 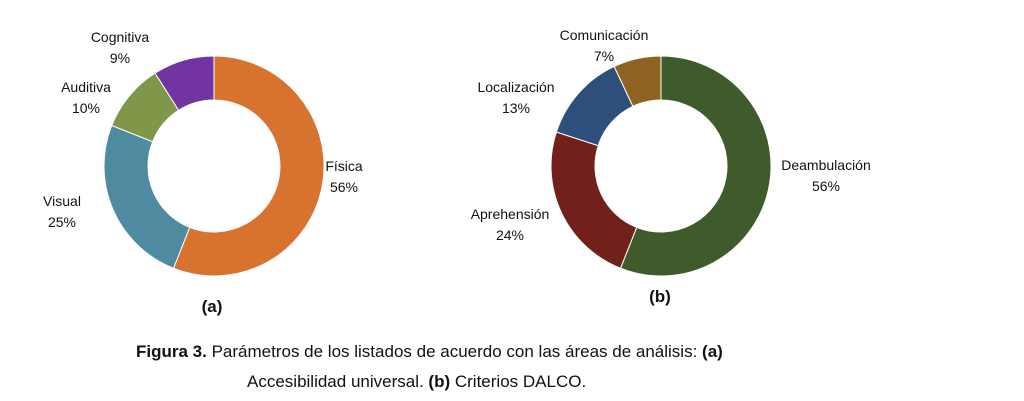 What do you see at coordinates (660, 296) in the screenshot?
I see `panel-label-b: (b)` at bounding box center [660, 296].